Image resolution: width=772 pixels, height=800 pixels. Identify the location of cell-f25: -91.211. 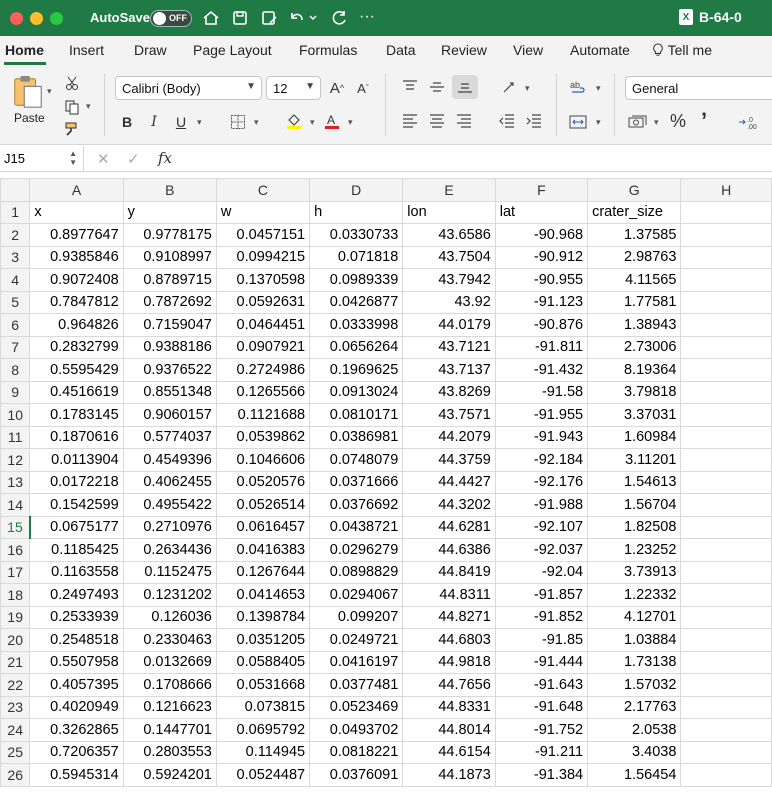
(541, 752).